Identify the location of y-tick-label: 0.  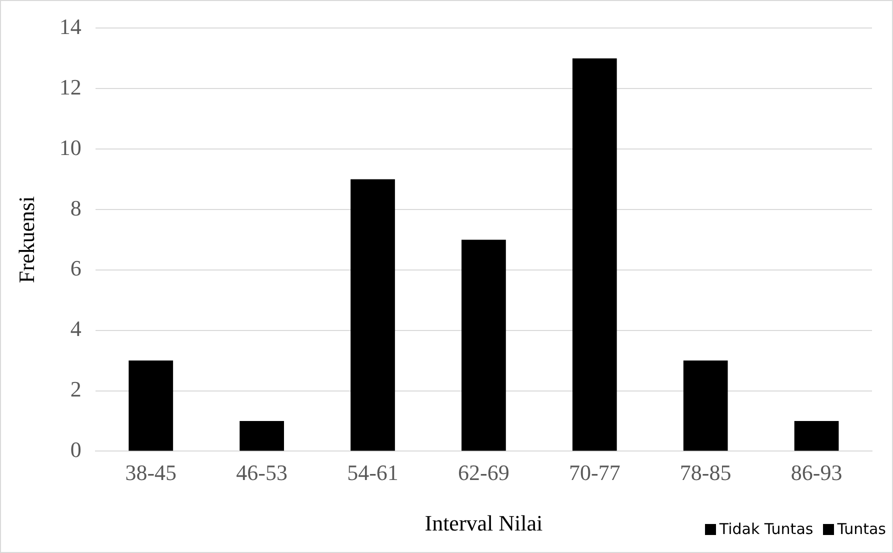
(76, 449).